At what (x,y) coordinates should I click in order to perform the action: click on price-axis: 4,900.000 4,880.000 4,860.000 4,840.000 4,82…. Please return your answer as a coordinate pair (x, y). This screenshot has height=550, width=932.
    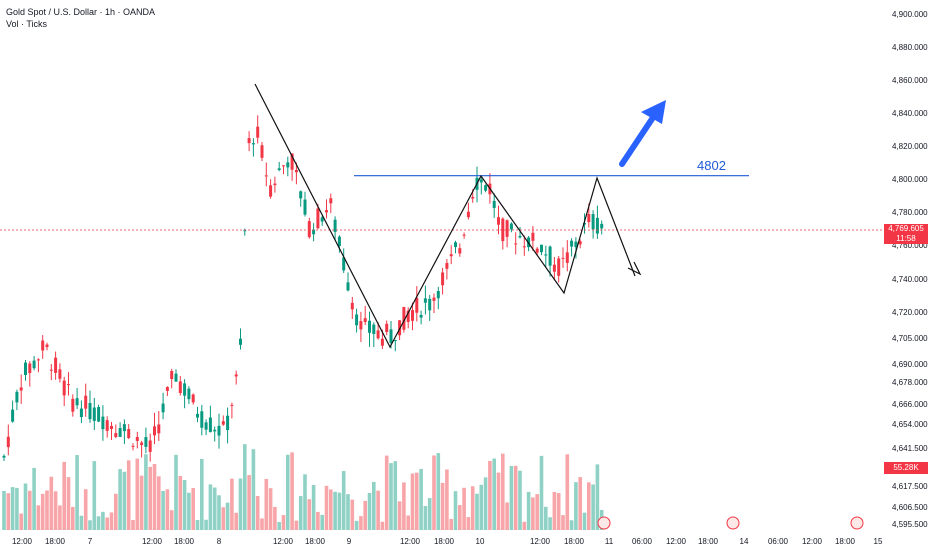
    Looking at the image, I should click on (910, 269).